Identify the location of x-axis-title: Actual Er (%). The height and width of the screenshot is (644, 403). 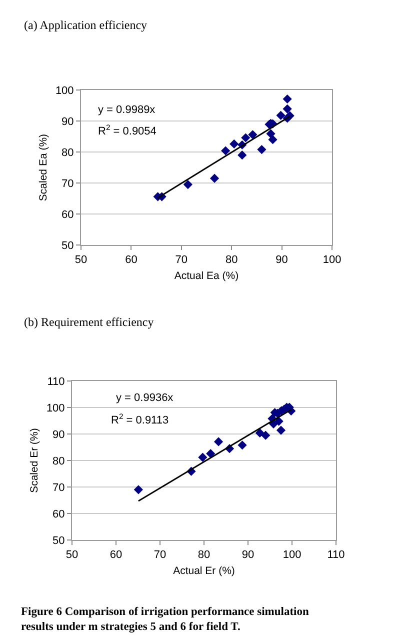
(204, 571).